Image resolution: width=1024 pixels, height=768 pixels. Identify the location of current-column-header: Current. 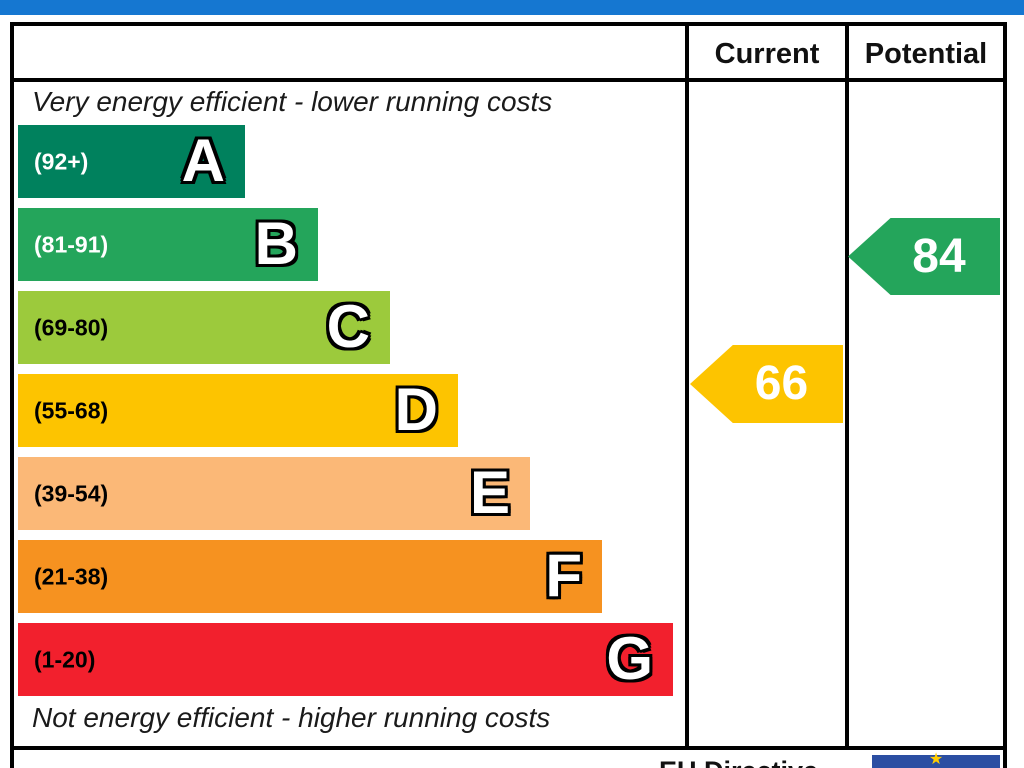
(767, 54).